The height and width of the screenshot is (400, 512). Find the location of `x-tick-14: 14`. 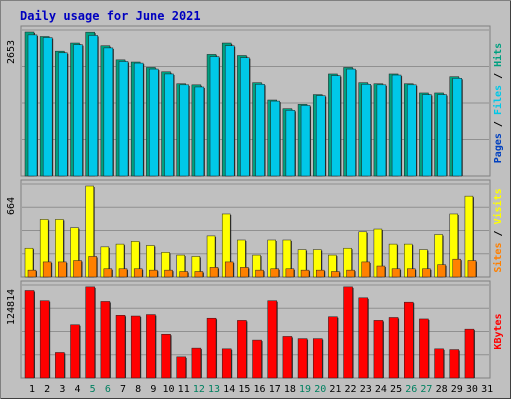

x-tick-14: 14 is located at coordinates (229, 389).